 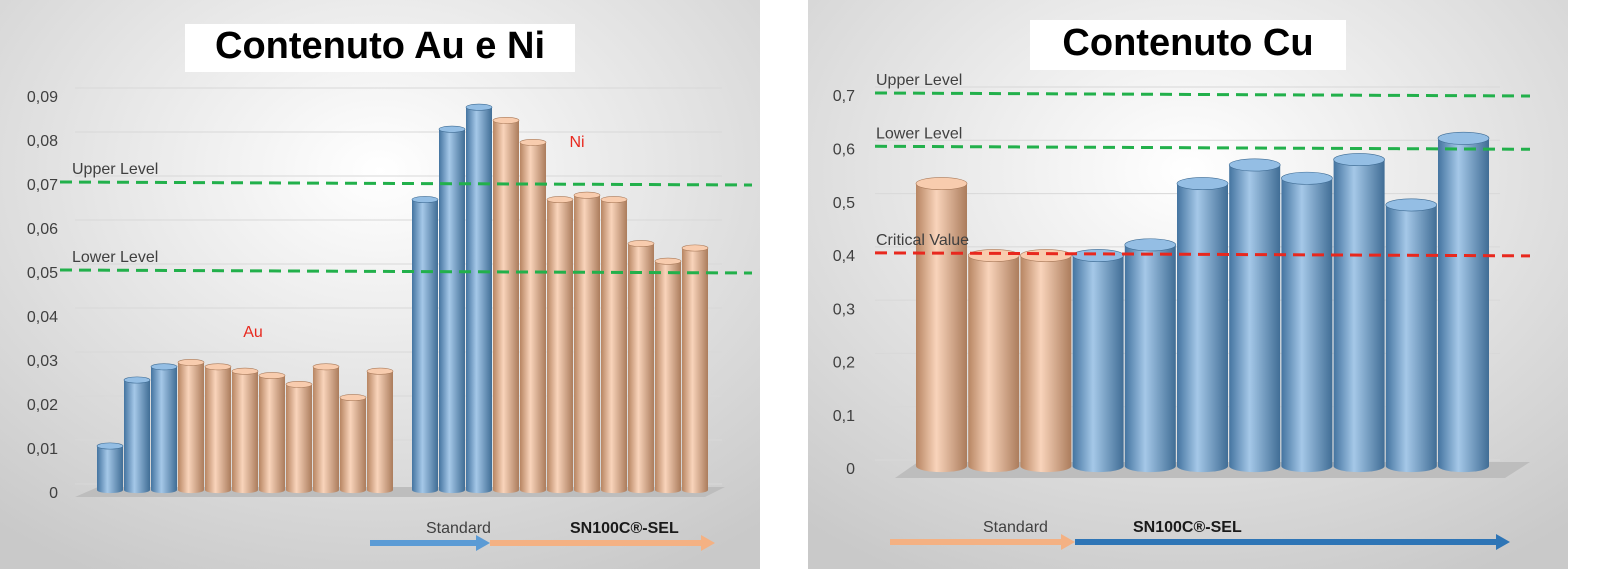 I want to click on chart-title: Contenuto Au e Ni, so click(x=380, y=46).